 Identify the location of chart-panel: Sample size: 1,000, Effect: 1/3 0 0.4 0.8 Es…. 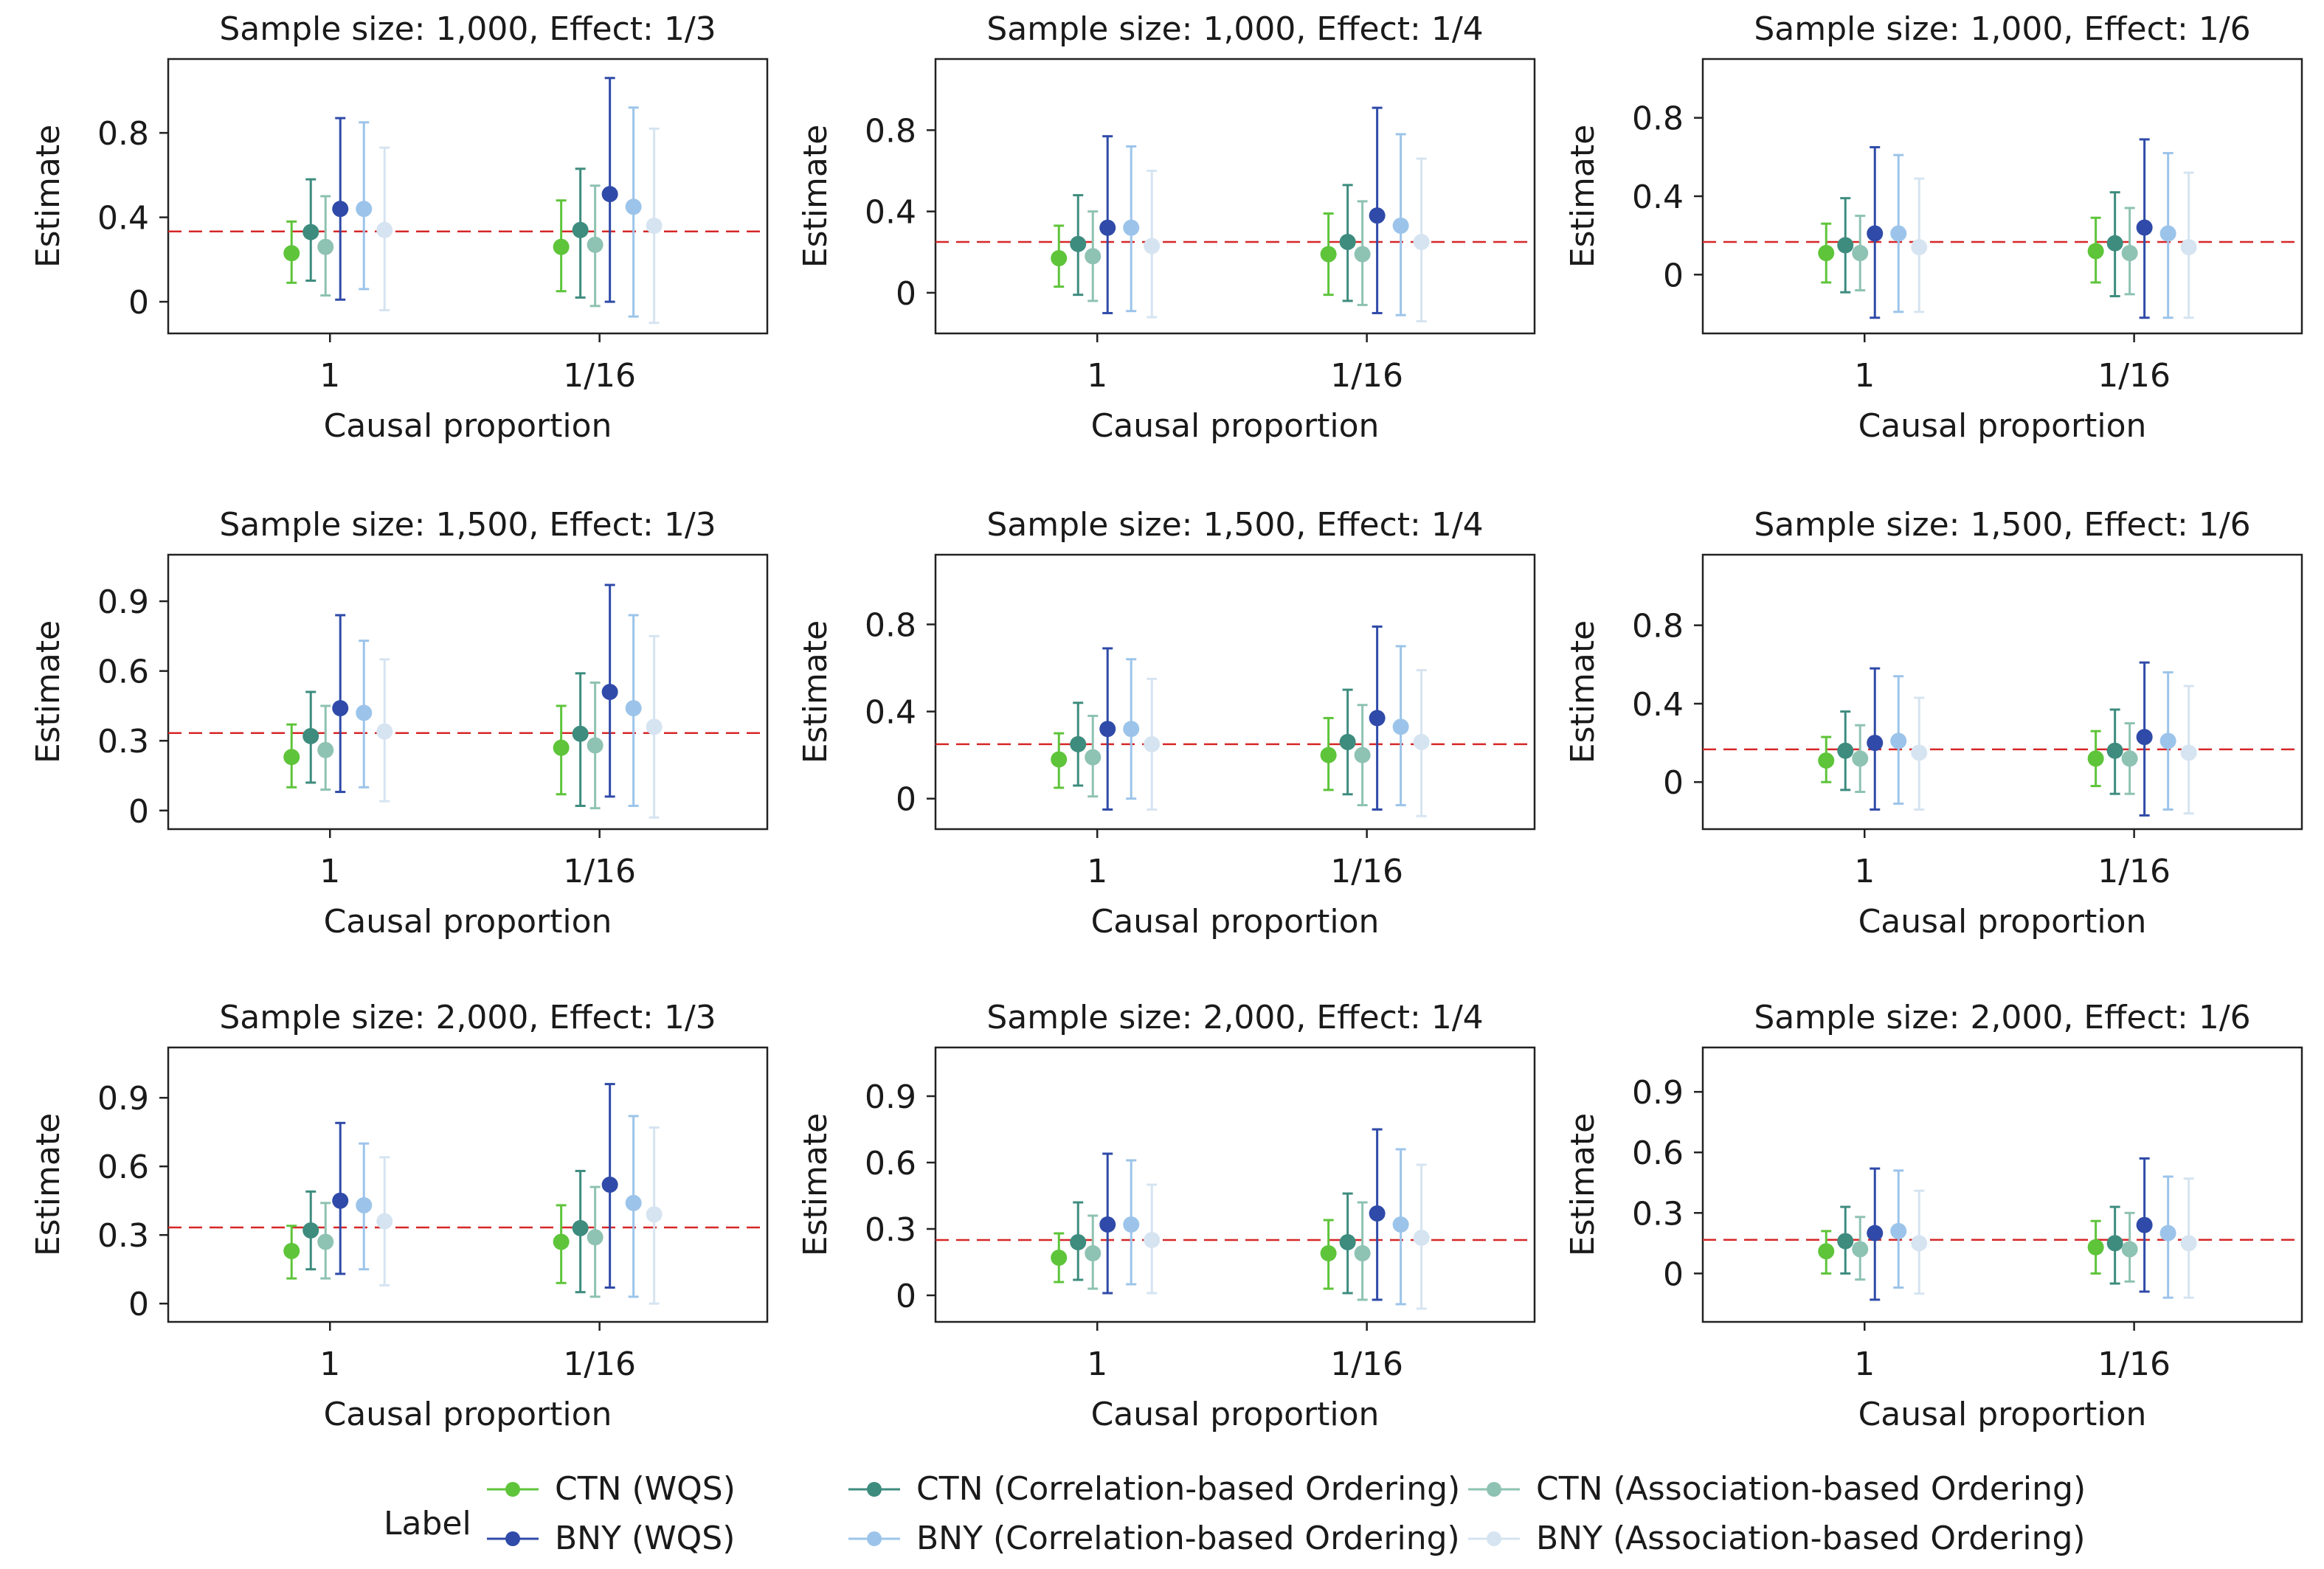
(399, 227).